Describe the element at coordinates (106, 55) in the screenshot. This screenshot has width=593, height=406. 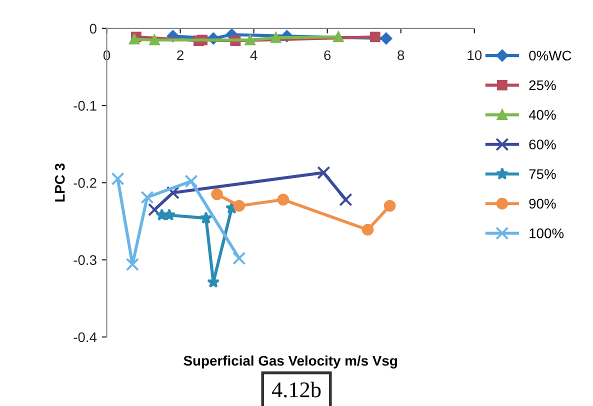
I see `x-tick-label: 0` at that location.